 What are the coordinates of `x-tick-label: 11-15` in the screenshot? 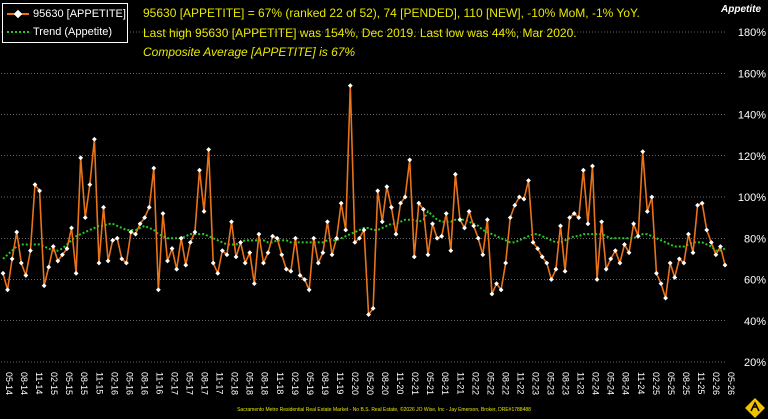 It's located at (99, 383).